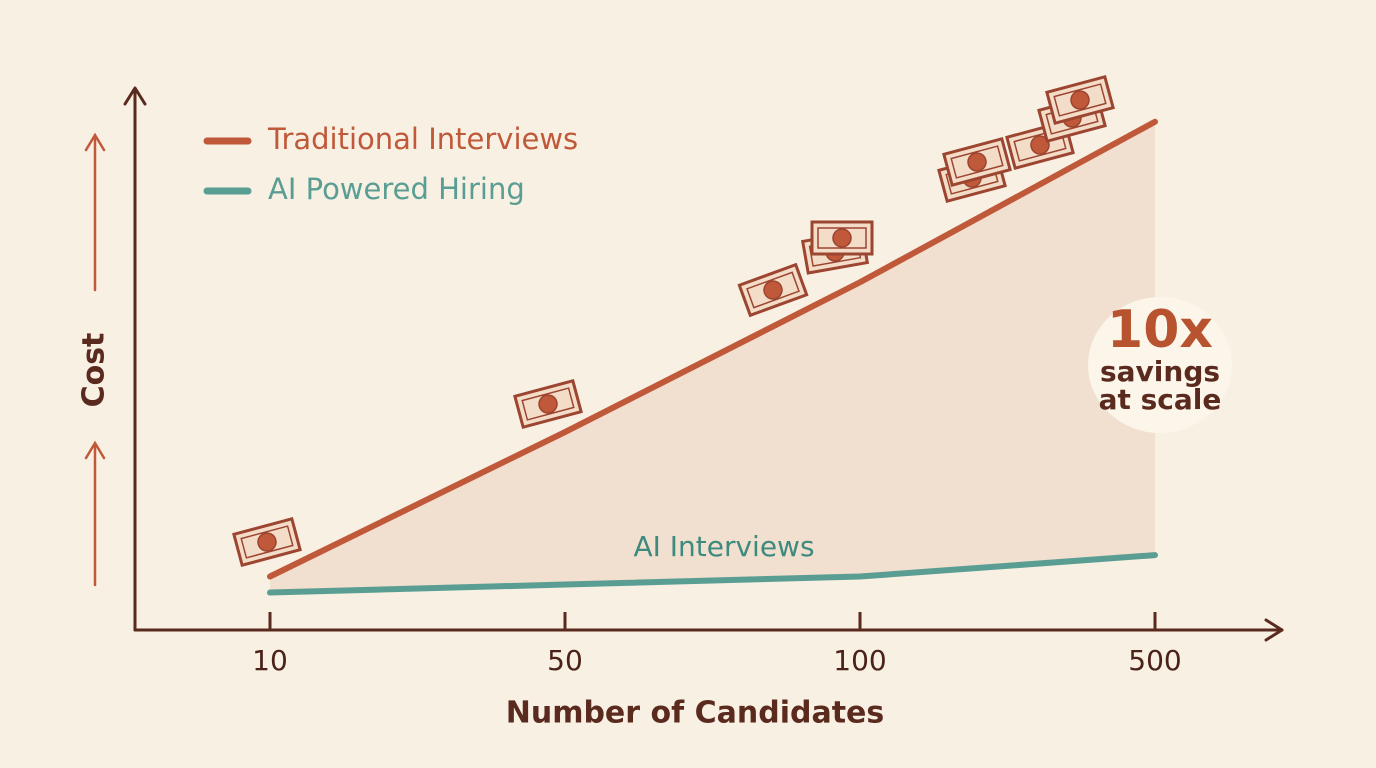 Image resolution: width=1376 pixels, height=768 pixels. What do you see at coordinates (842, 238) in the screenshot?
I see `money-icon` at bounding box center [842, 238].